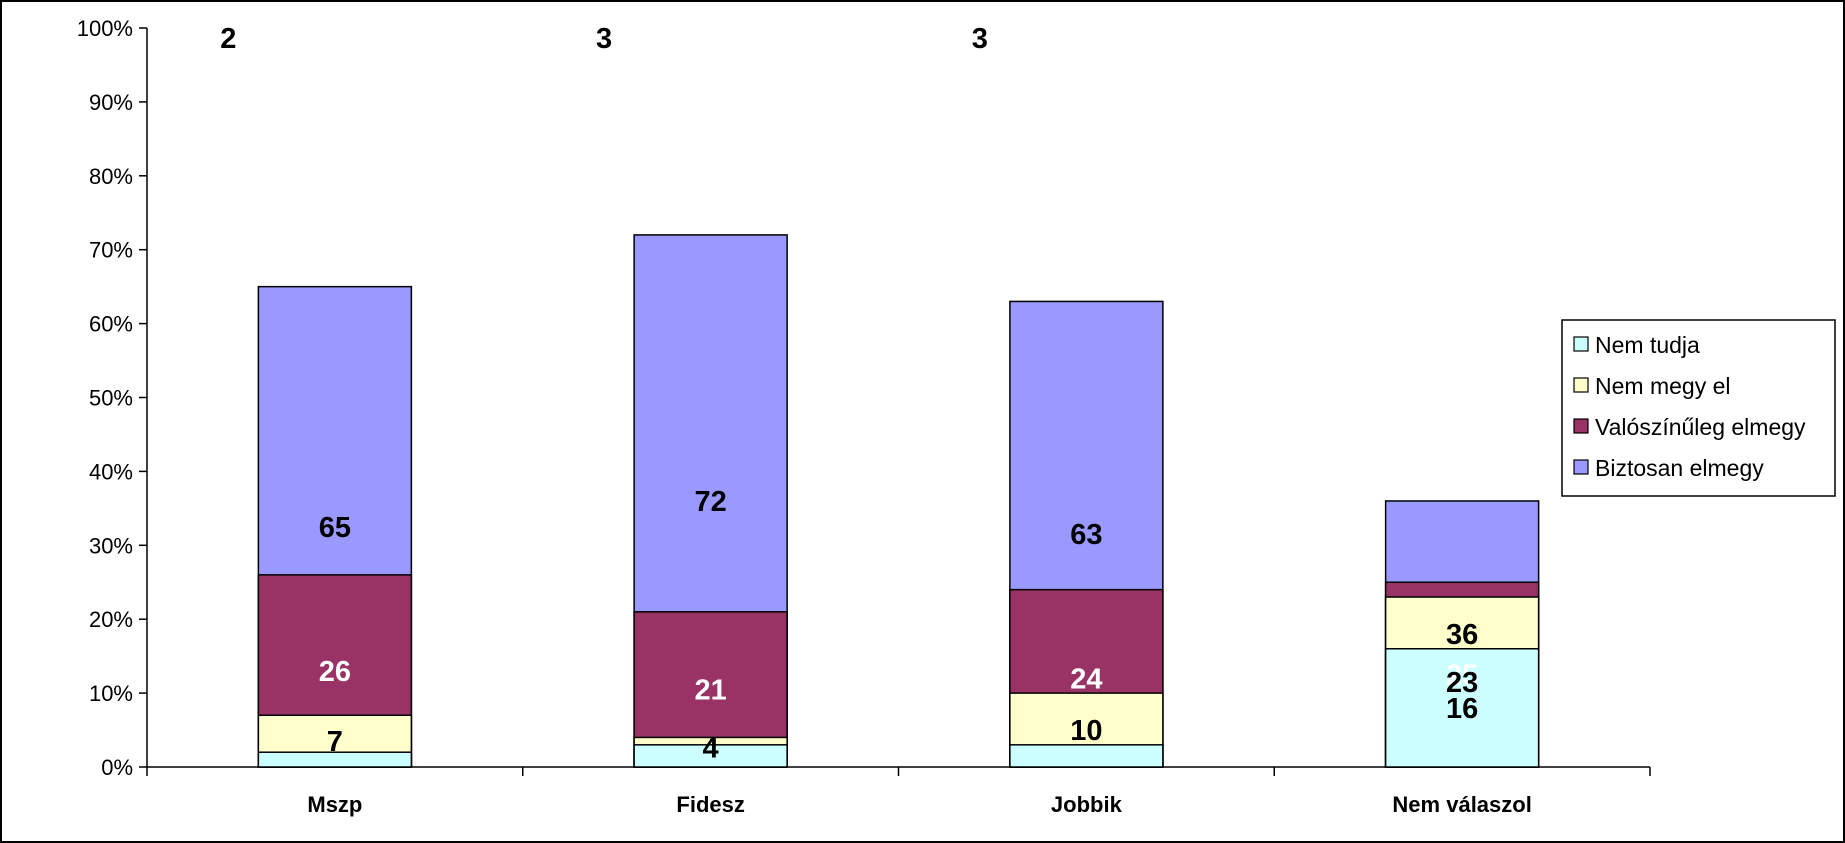 Image resolution: width=1845 pixels, height=843 pixels. What do you see at coordinates (335, 528) in the screenshot?
I see `data-label: 65` at bounding box center [335, 528].